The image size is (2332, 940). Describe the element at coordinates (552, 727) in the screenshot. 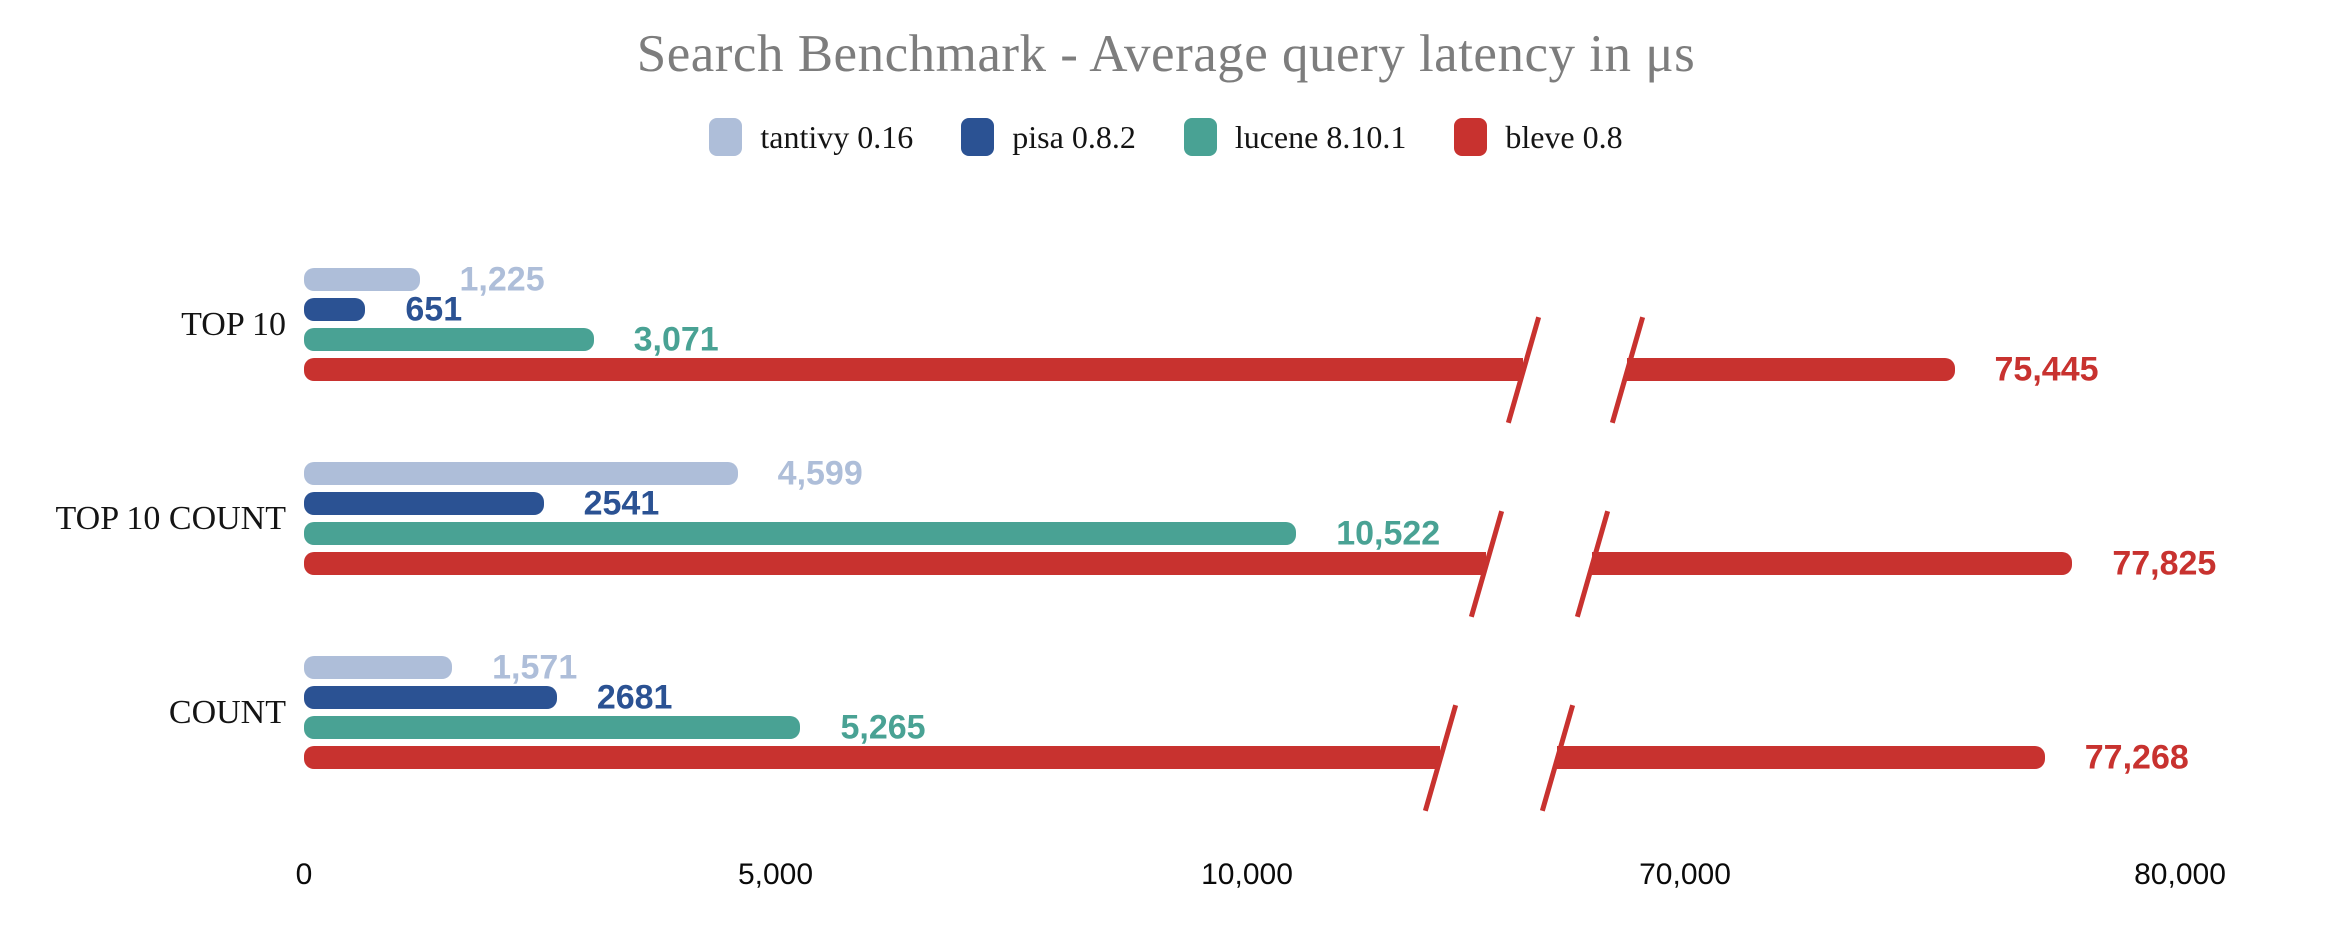

I see `bar-lucene-8-10-1-count` at that location.